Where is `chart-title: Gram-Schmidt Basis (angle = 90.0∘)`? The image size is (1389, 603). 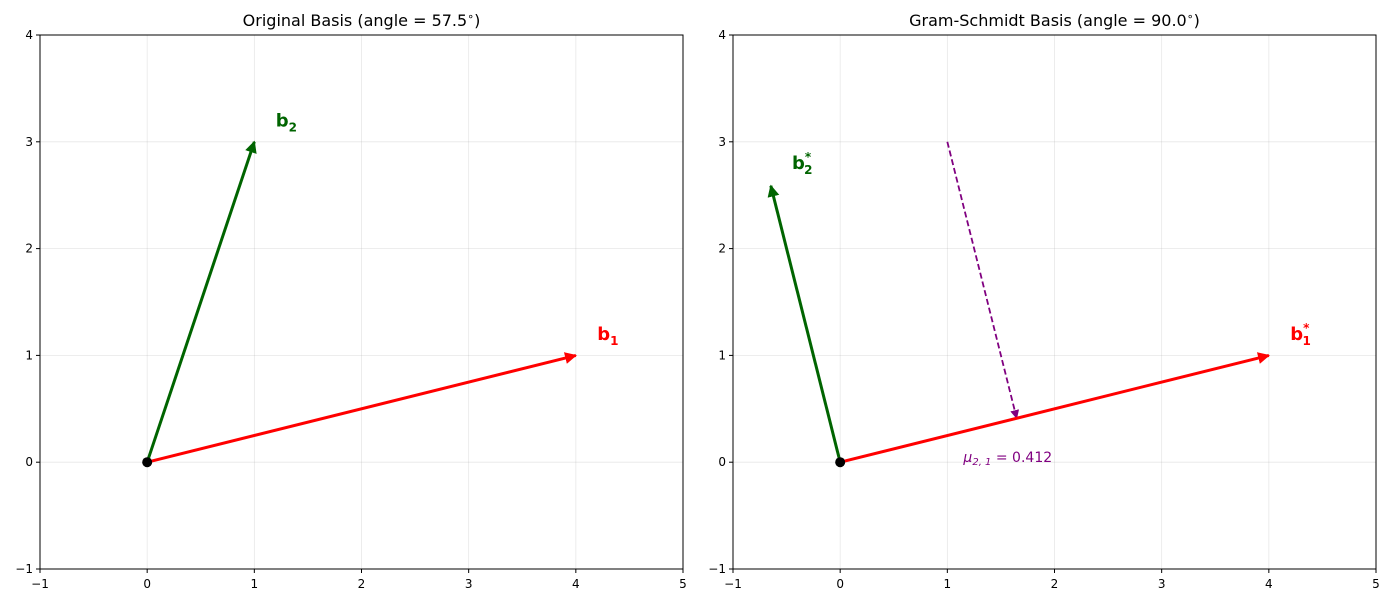 chart-title: Gram-Schmidt Basis (angle = 90.0∘) is located at coordinates (1054, 20).